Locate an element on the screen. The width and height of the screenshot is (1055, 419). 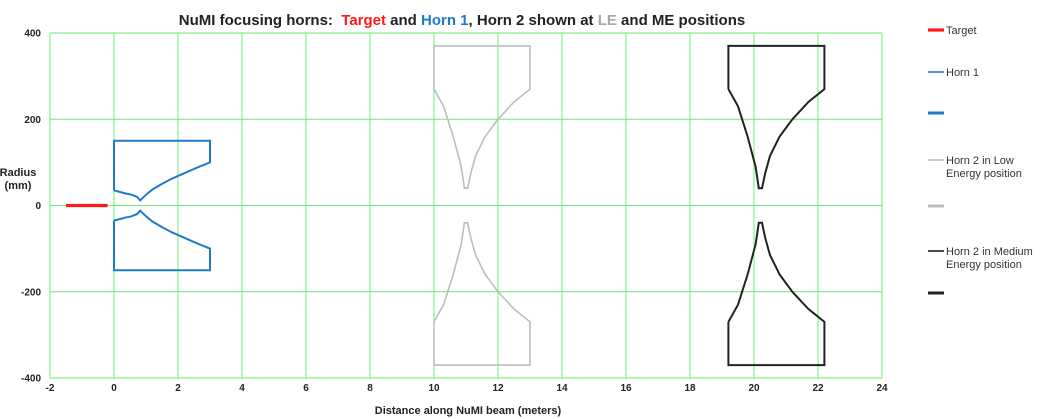
title-part-4: , Horn 2 shown at is located at coordinates (533, 20).